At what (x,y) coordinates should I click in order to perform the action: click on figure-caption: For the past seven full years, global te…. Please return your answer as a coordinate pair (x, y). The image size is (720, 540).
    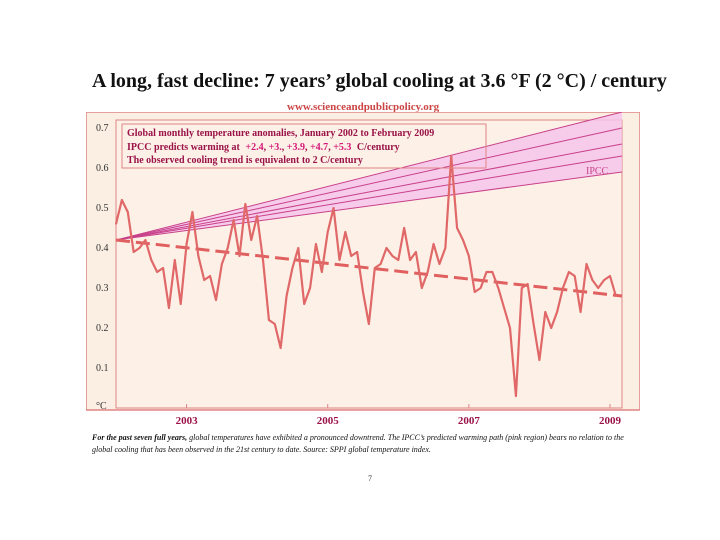
    Looking at the image, I should click on (367, 444).